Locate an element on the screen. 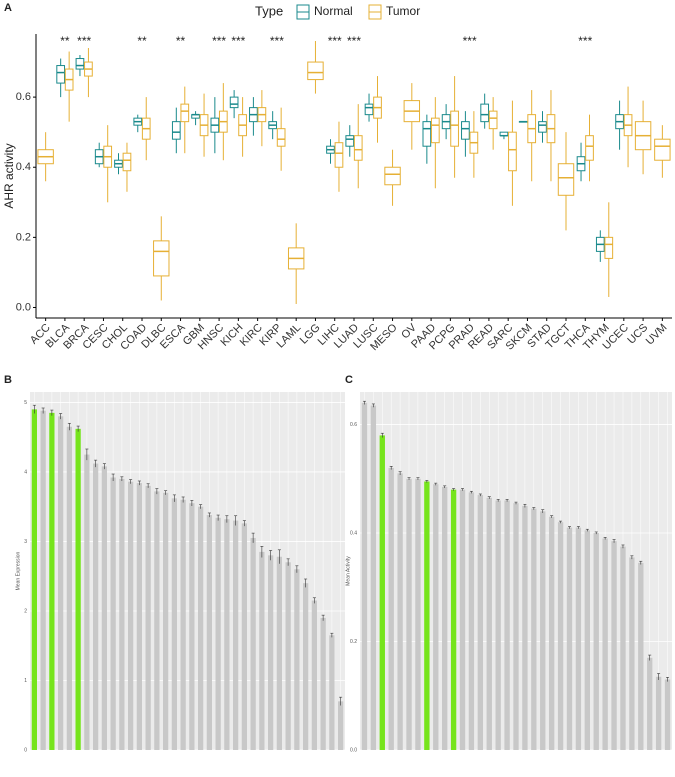 The width and height of the screenshot is (675, 777). y-axis-label: AHR activity is located at coordinates (9, 175).